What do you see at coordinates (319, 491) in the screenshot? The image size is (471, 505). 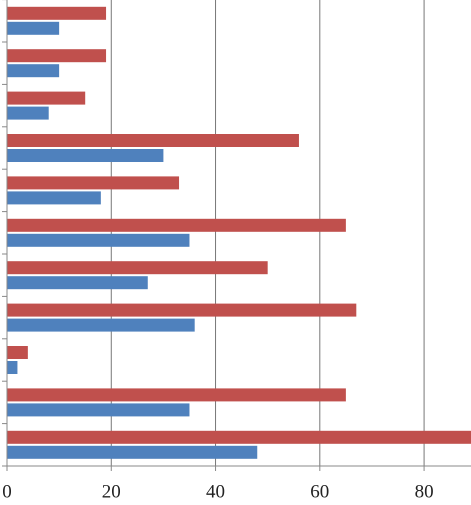 I see `x-tick-label: 60` at bounding box center [319, 491].